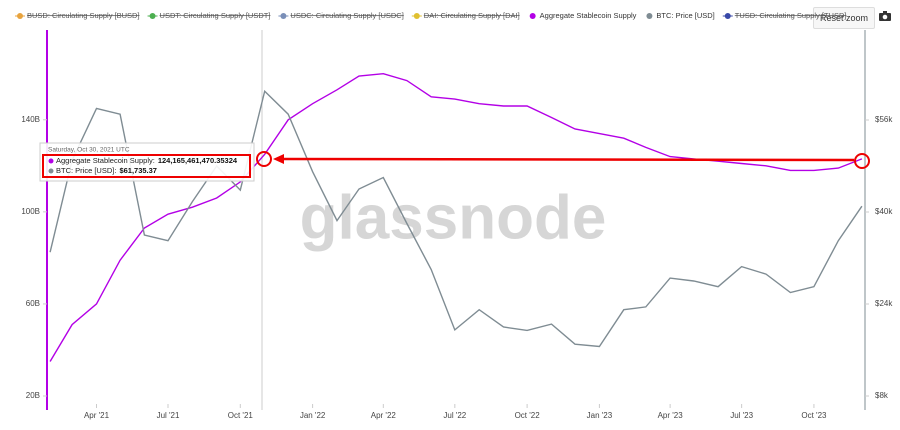 The width and height of the screenshot is (900, 430). Describe the element at coordinates (83, 15) in the screenshot. I see `legend-entry: BUSD: Circulating Supply [BUSD]` at that location.